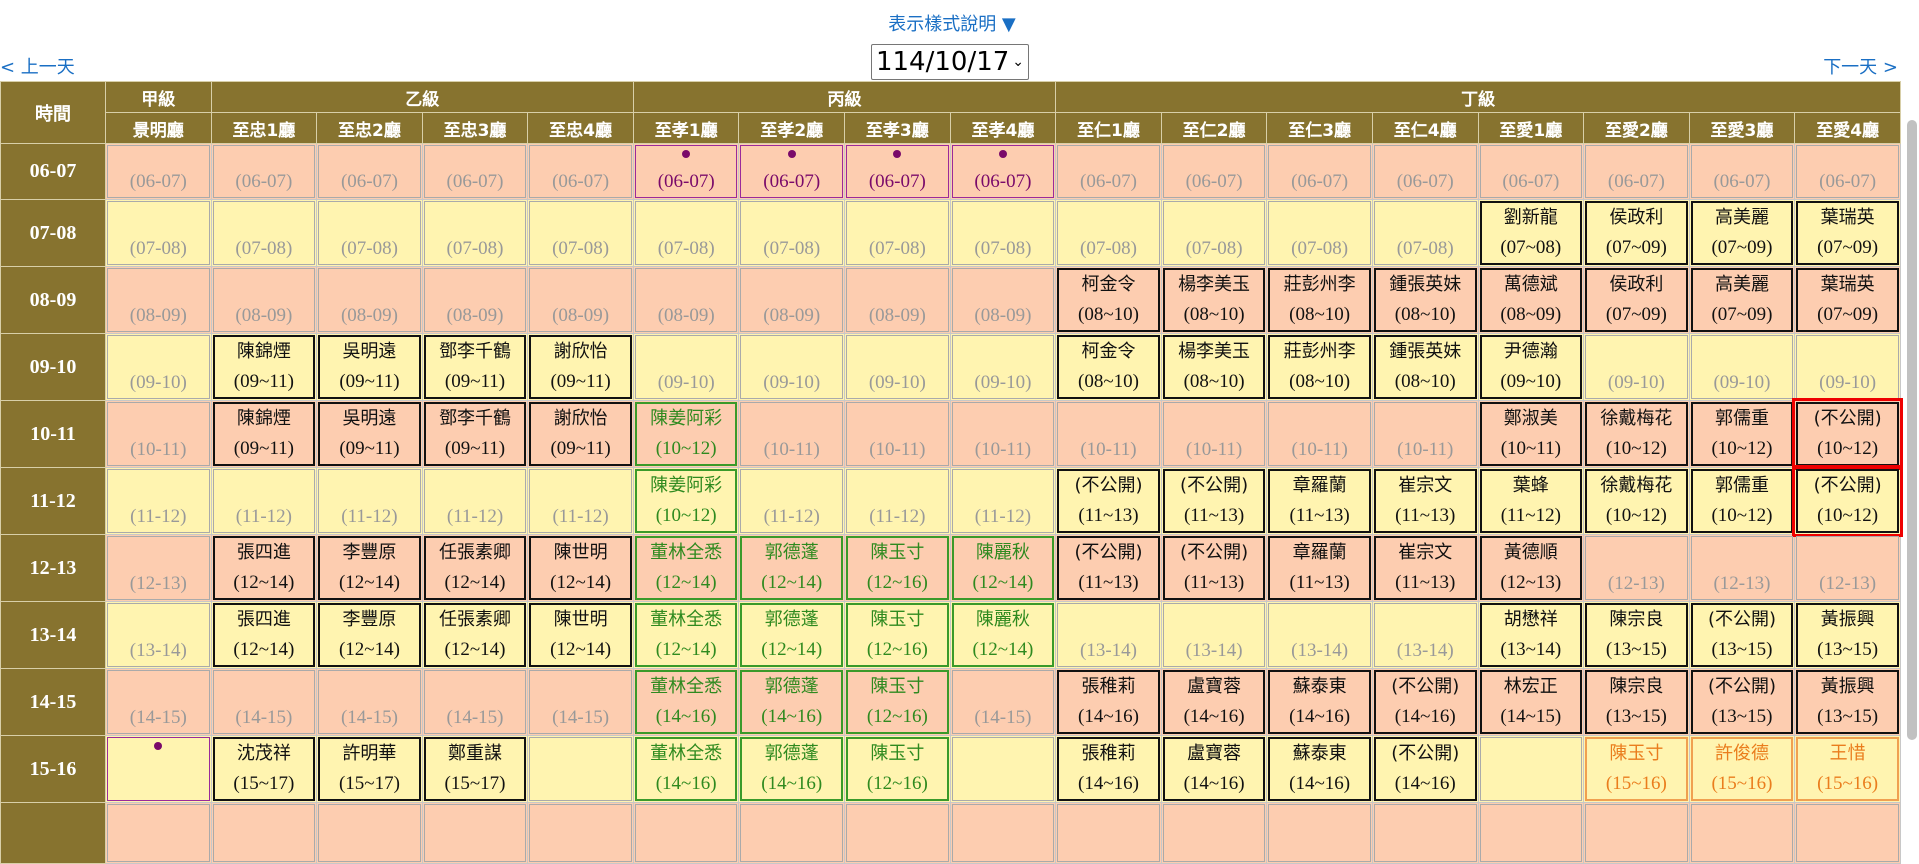  I want to click on booking: 莊彭州李 (08~10), so click(1319, 300).